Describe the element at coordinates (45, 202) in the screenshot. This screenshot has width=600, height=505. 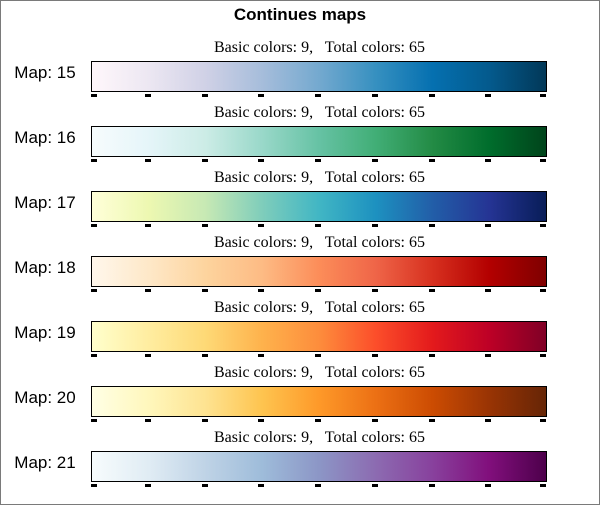
I see `colormap-label: Map: 17` at that location.